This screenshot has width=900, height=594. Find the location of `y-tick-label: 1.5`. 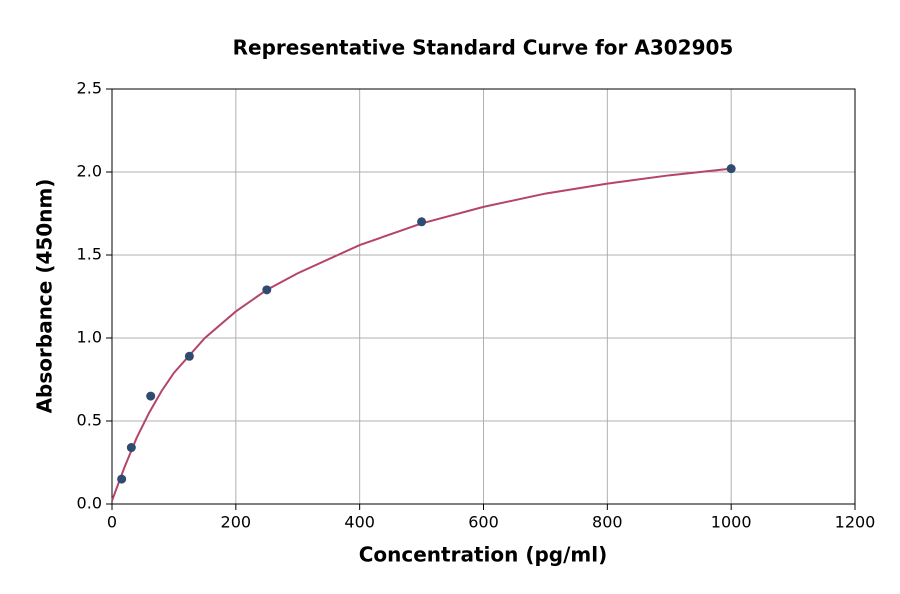

y-tick-label: 1.5 is located at coordinates (89, 254).